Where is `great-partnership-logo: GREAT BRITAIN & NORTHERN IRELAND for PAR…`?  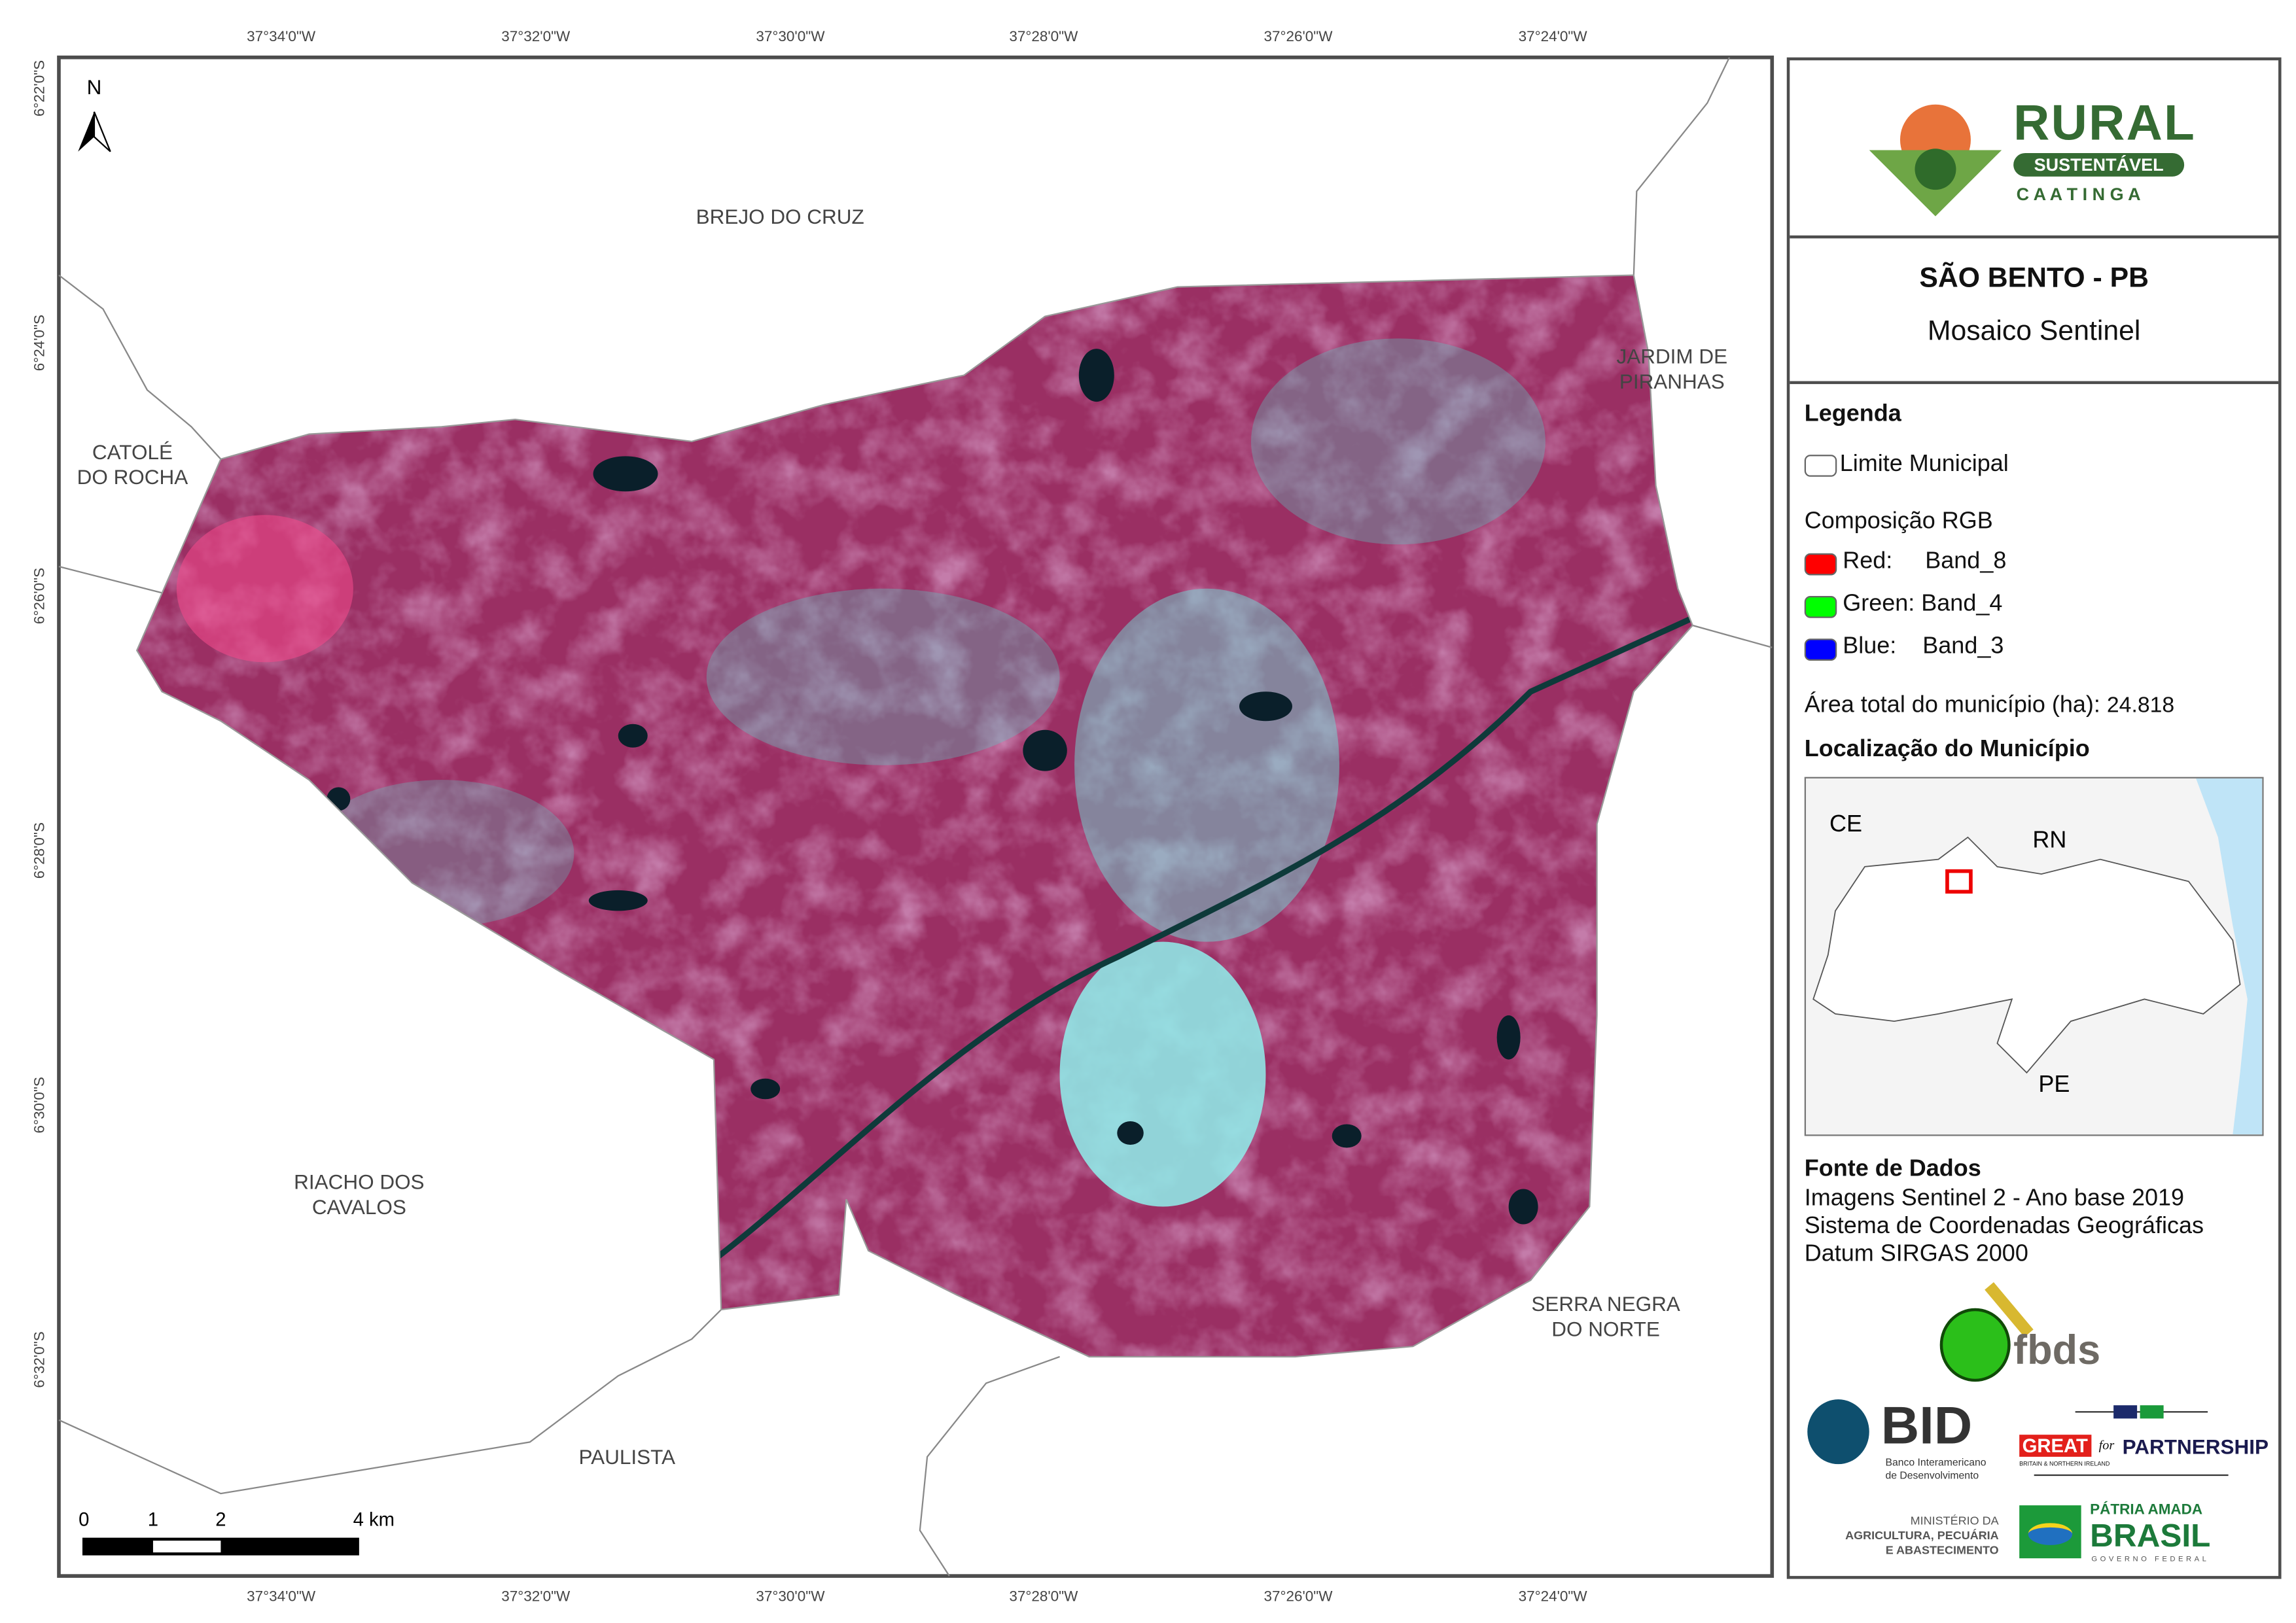 great-partnership-logo: GREAT BRITAIN & NORTHERN IRELAND for PAR… is located at coordinates (2144, 1439).